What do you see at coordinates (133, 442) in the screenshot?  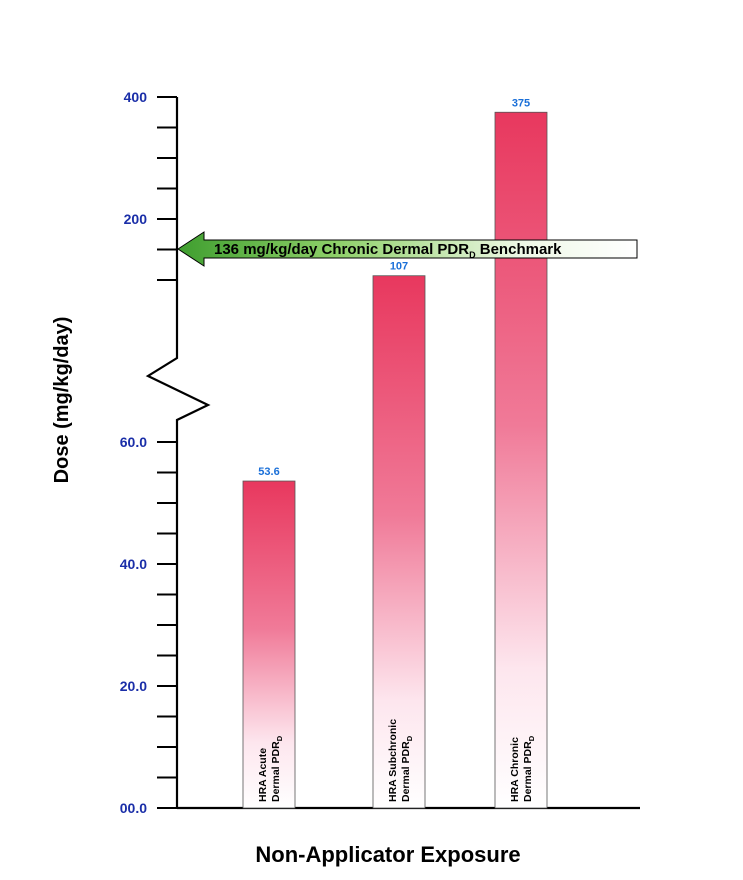 I see `y-tick-label: 60.0` at bounding box center [133, 442].